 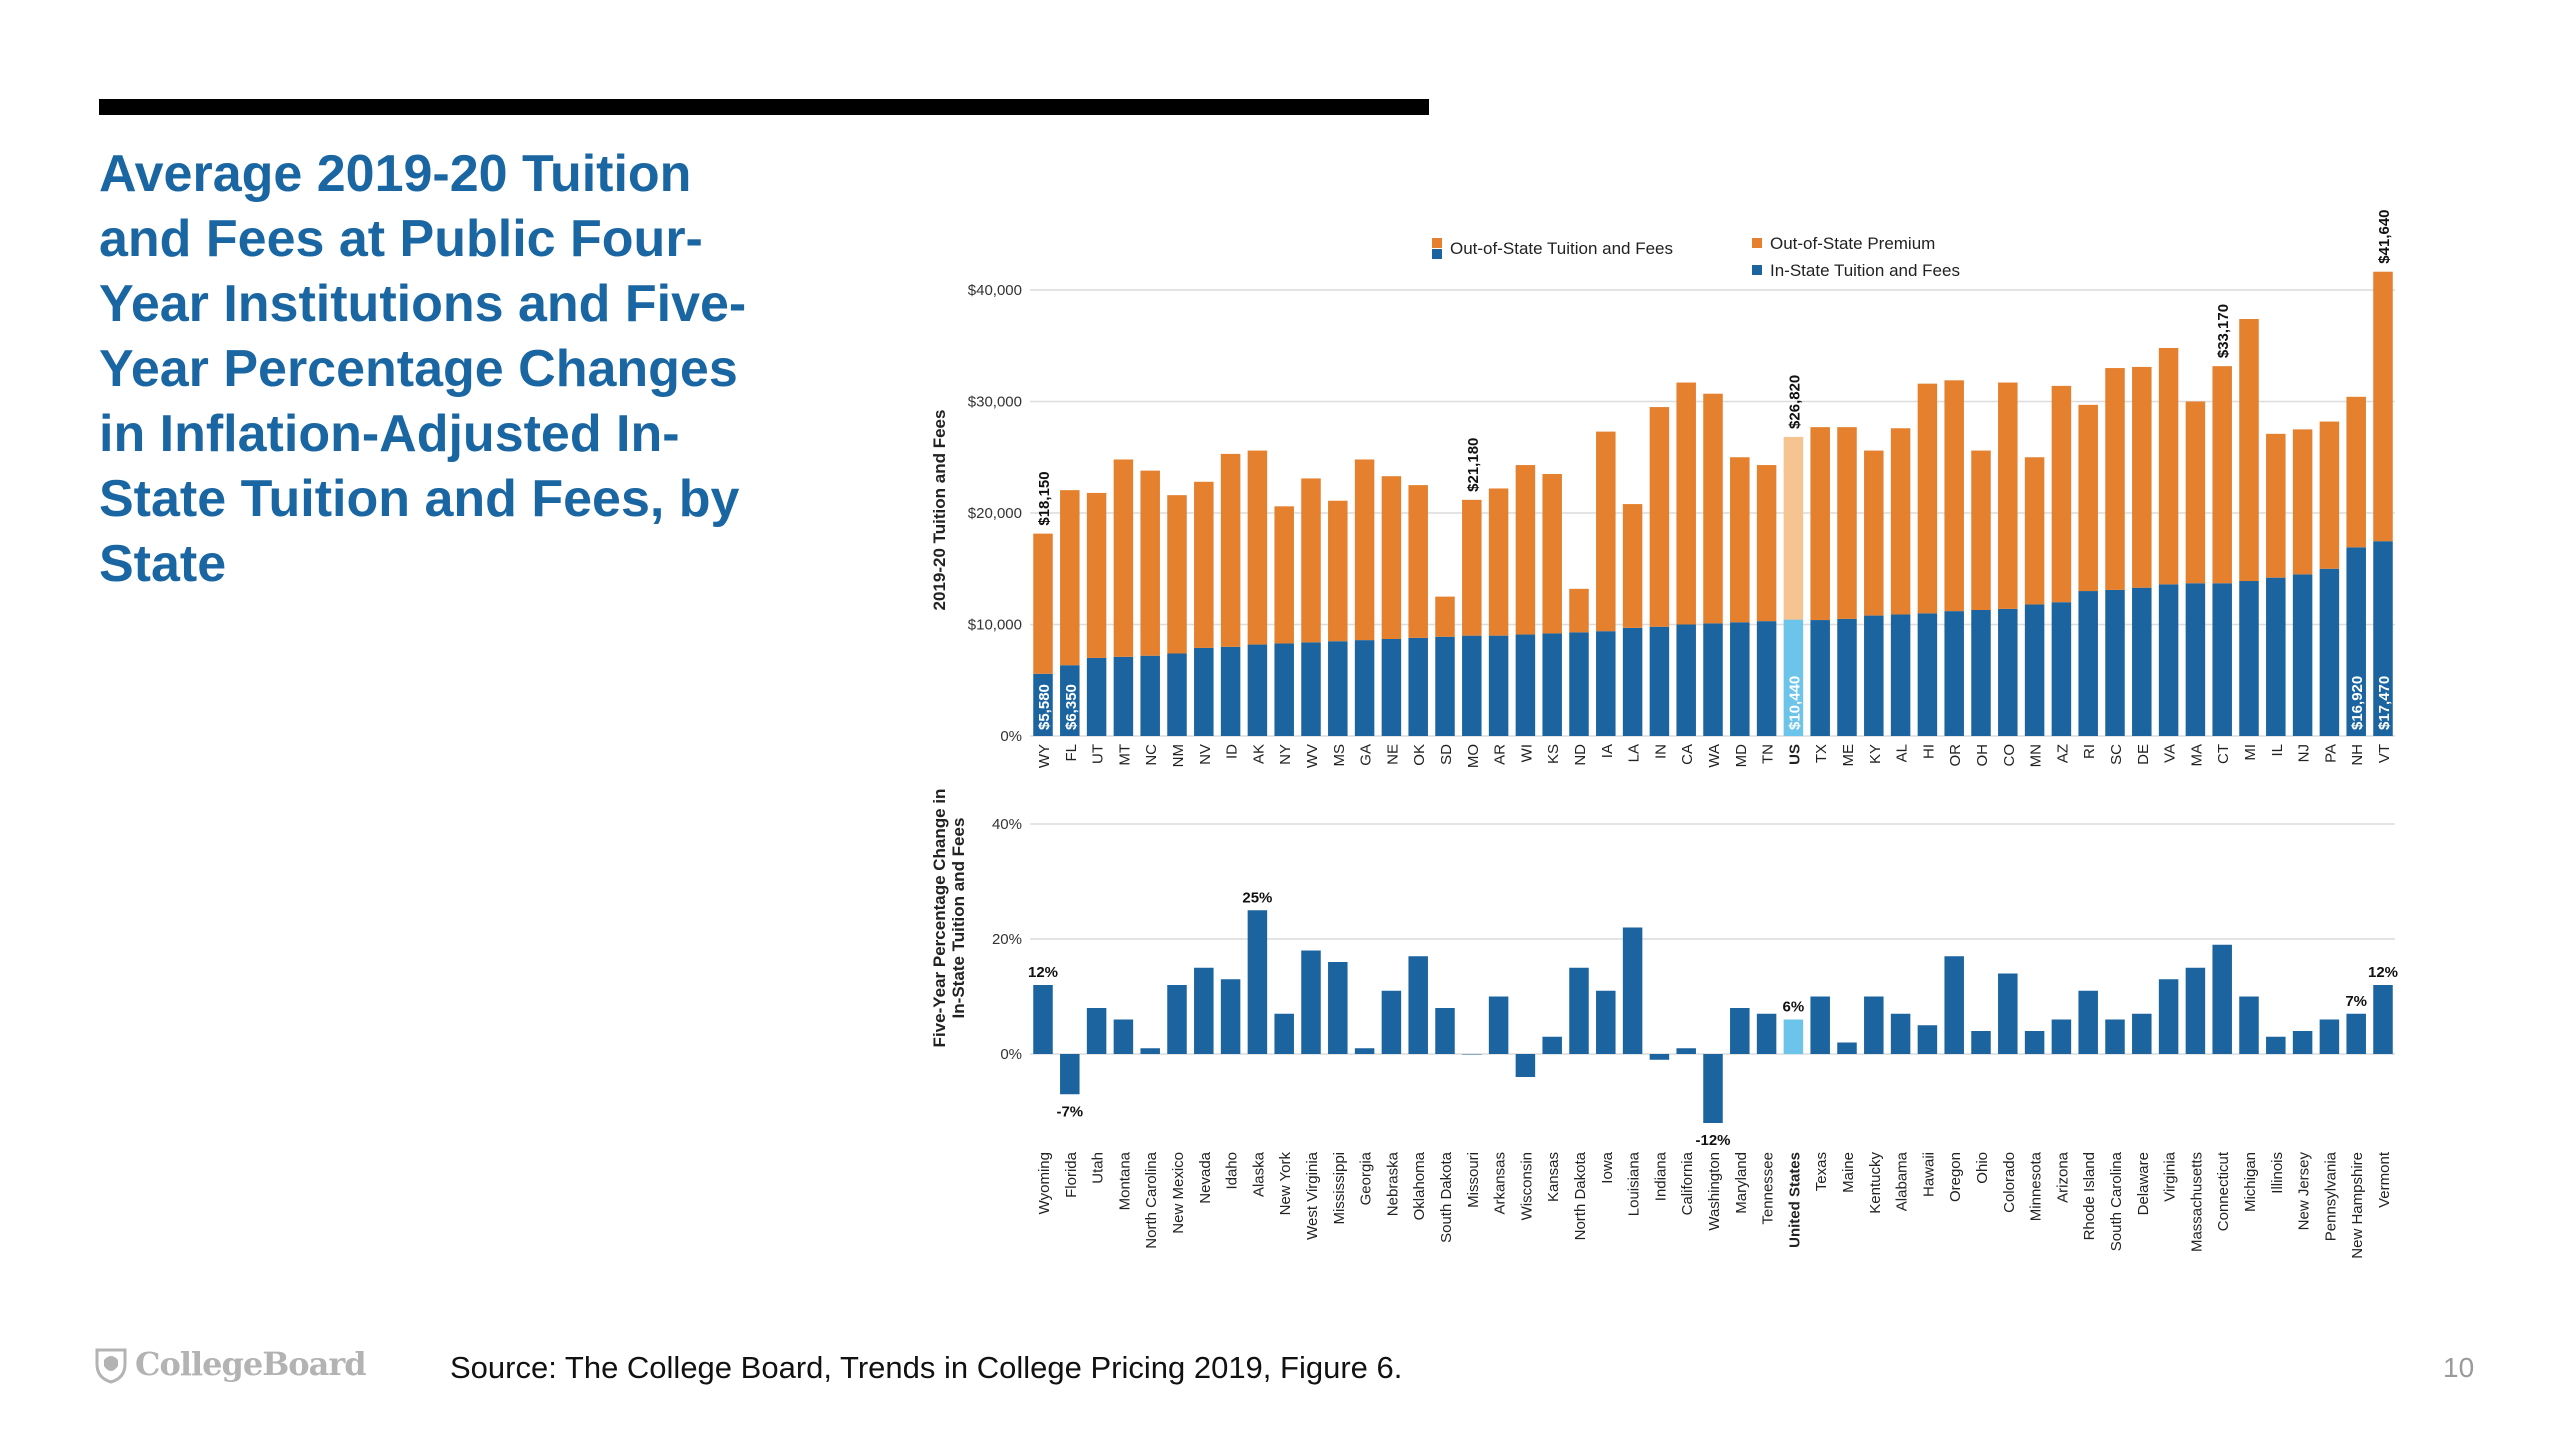 What do you see at coordinates (111, 1366) in the screenshot?
I see `acorn-icon` at bounding box center [111, 1366].